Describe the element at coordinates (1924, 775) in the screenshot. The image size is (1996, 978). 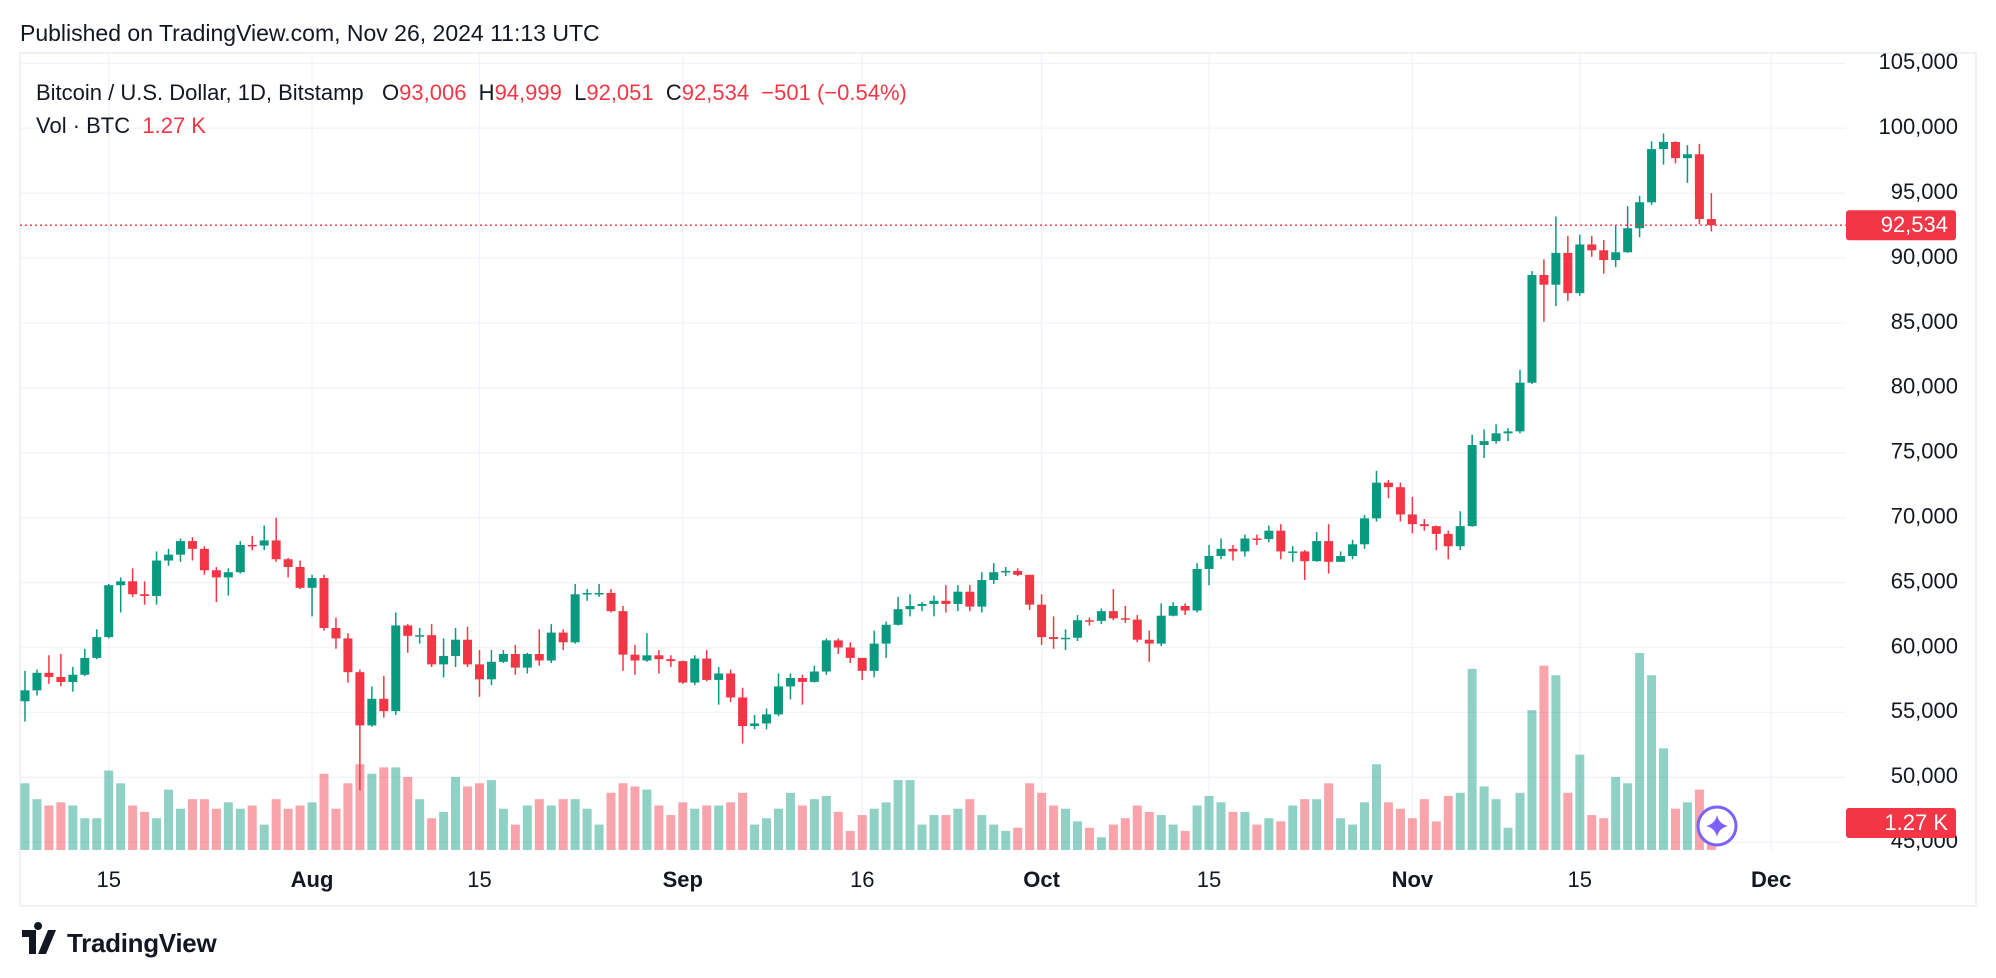
I see `y-tick-label: 50,000` at that location.